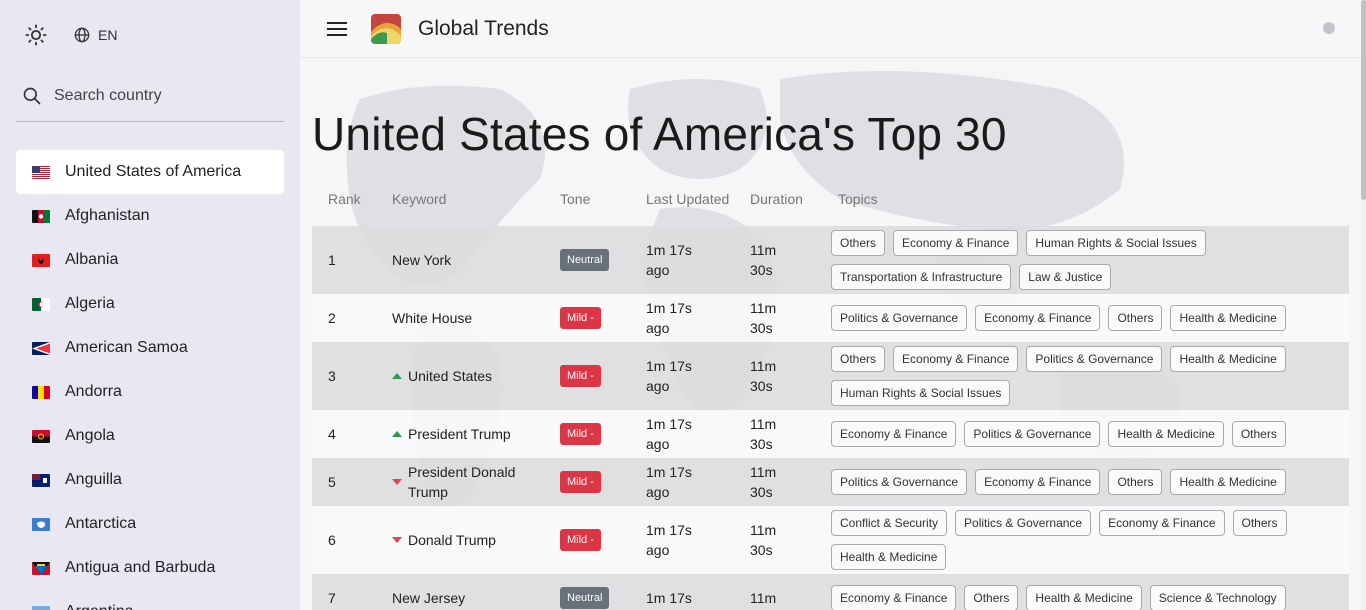 The height and width of the screenshot is (610, 1366). What do you see at coordinates (450, 376) in the screenshot?
I see `keyword-text: United States` at bounding box center [450, 376].